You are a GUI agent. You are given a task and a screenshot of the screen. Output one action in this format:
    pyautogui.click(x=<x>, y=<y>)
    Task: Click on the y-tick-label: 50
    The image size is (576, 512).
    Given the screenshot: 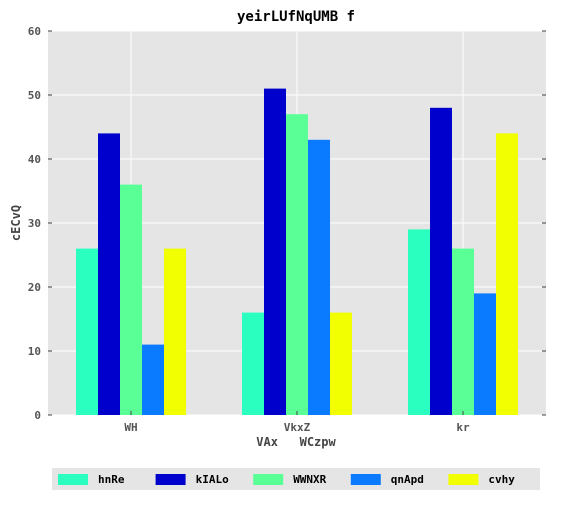 What is the action you would take?
    pyautogui.click(x=34, y=95)
    